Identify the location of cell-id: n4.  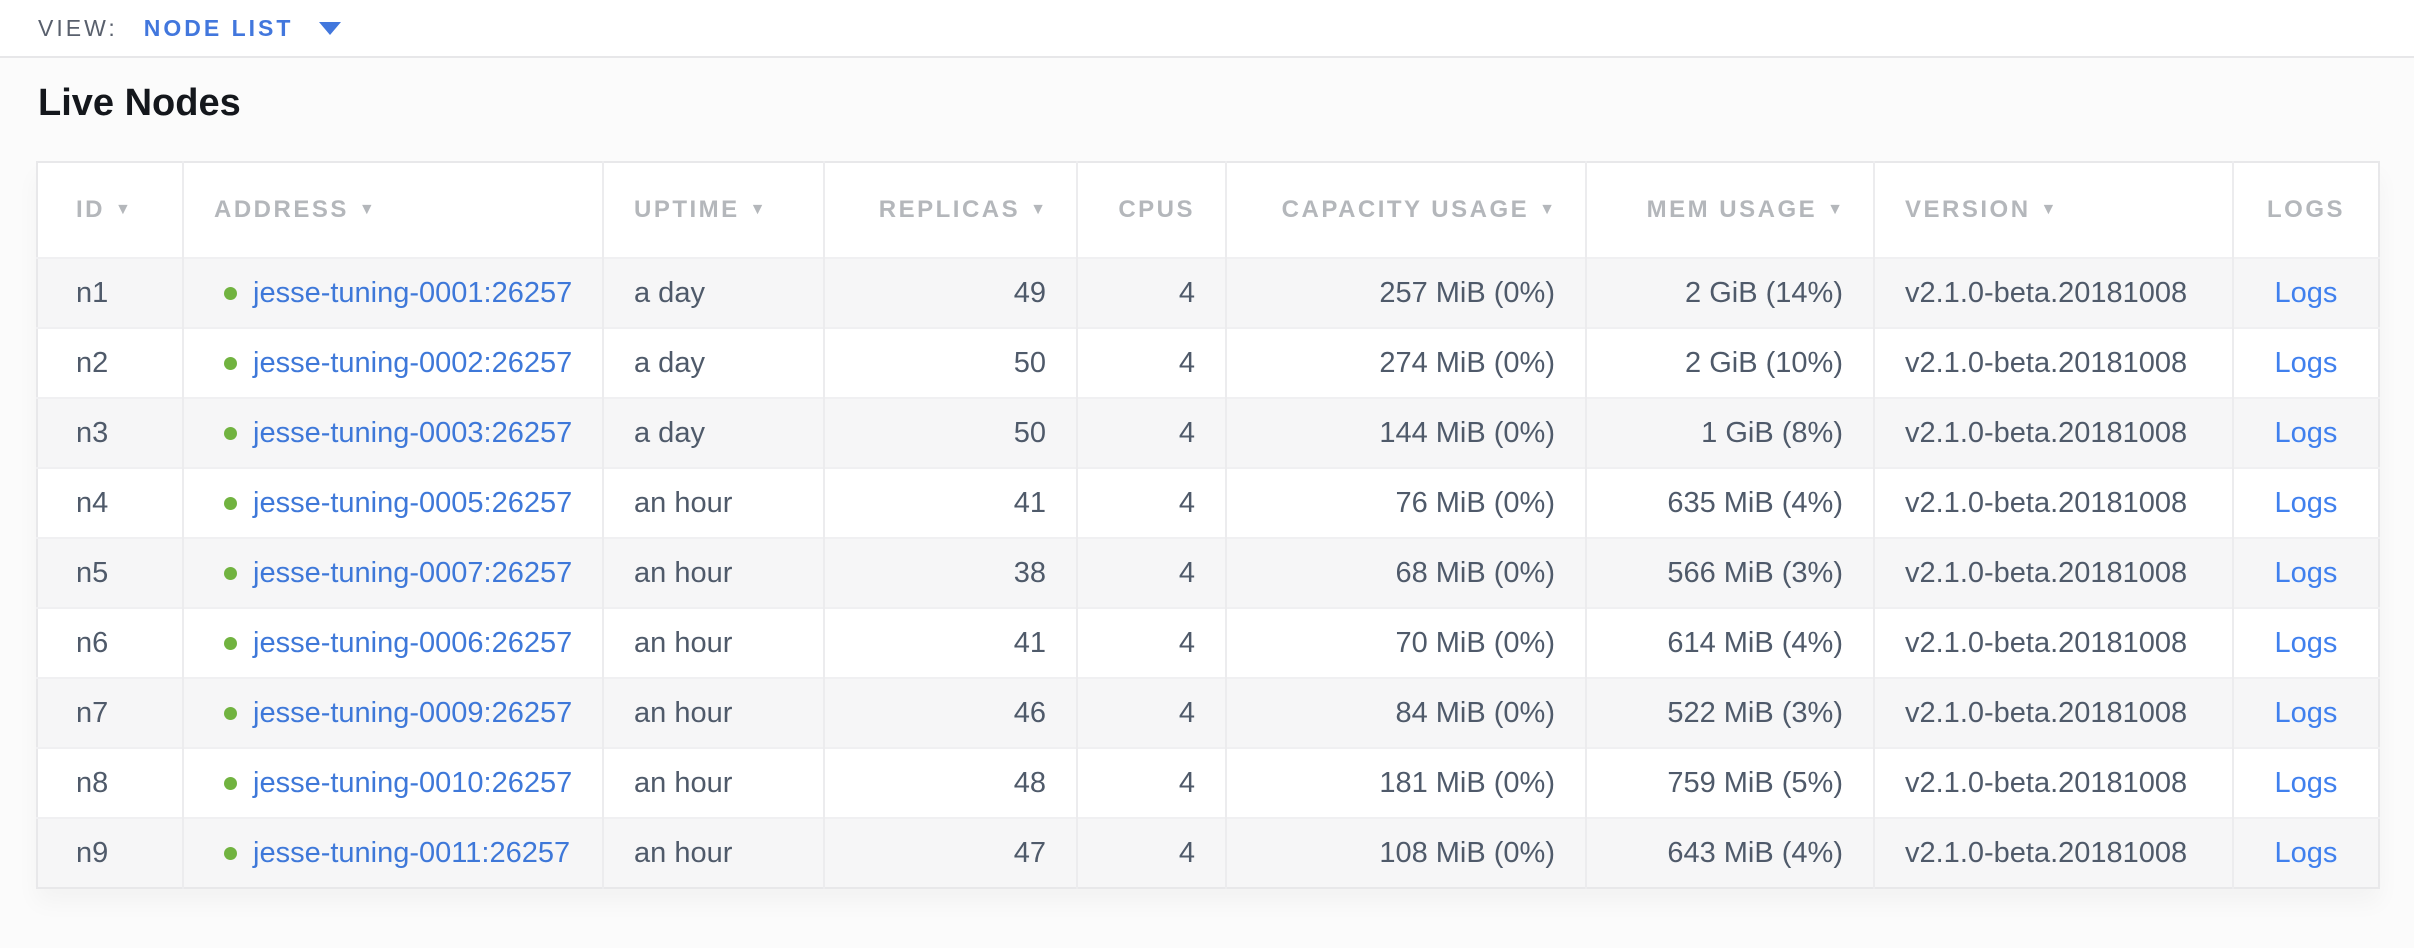
(92, 502).